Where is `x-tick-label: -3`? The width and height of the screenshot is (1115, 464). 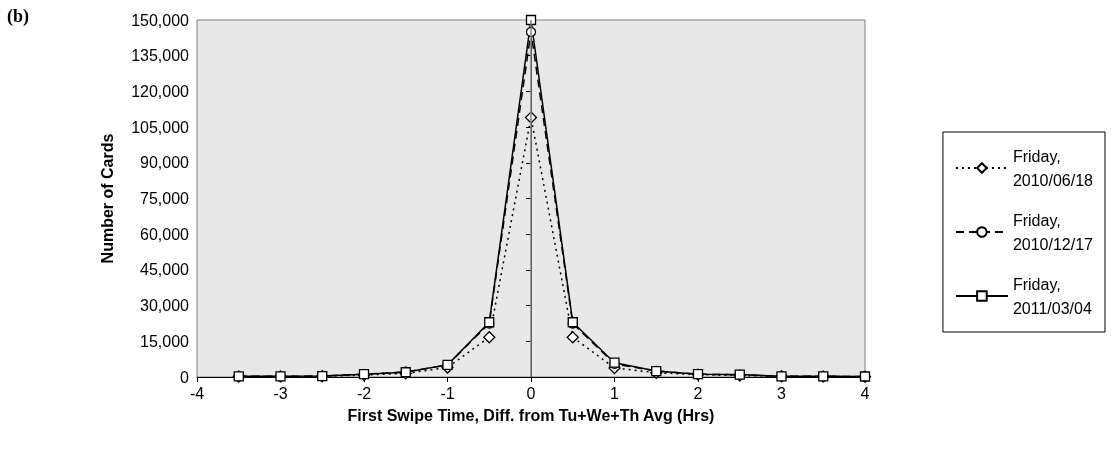
x-tick-label: -3 is located at coordinates (280, 393).